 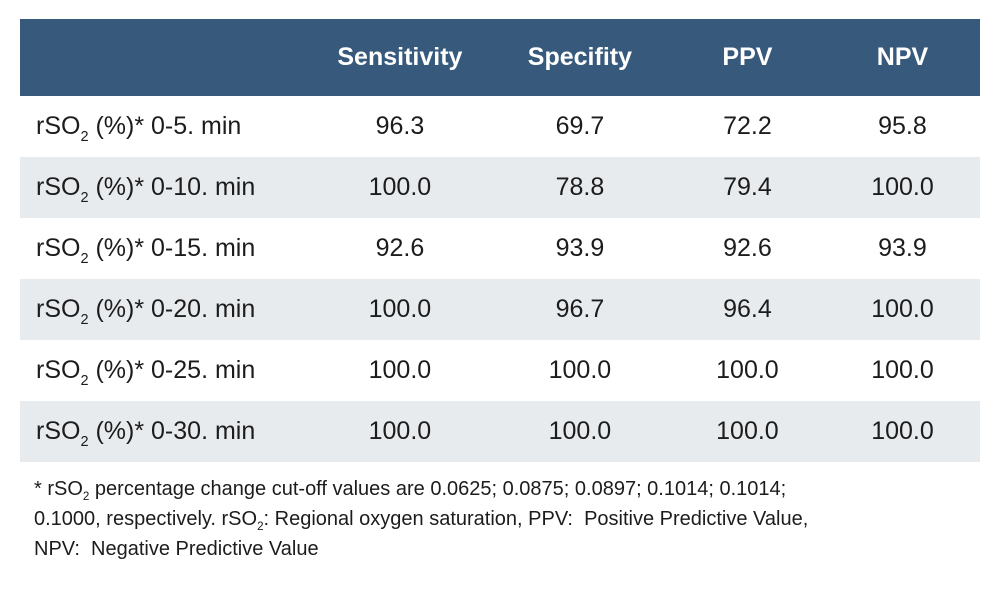 I want to click on table-row: rSO2 (%)* 0-25. min 100.0 100.0 100.0 100.0, so click(x=500, y=370).